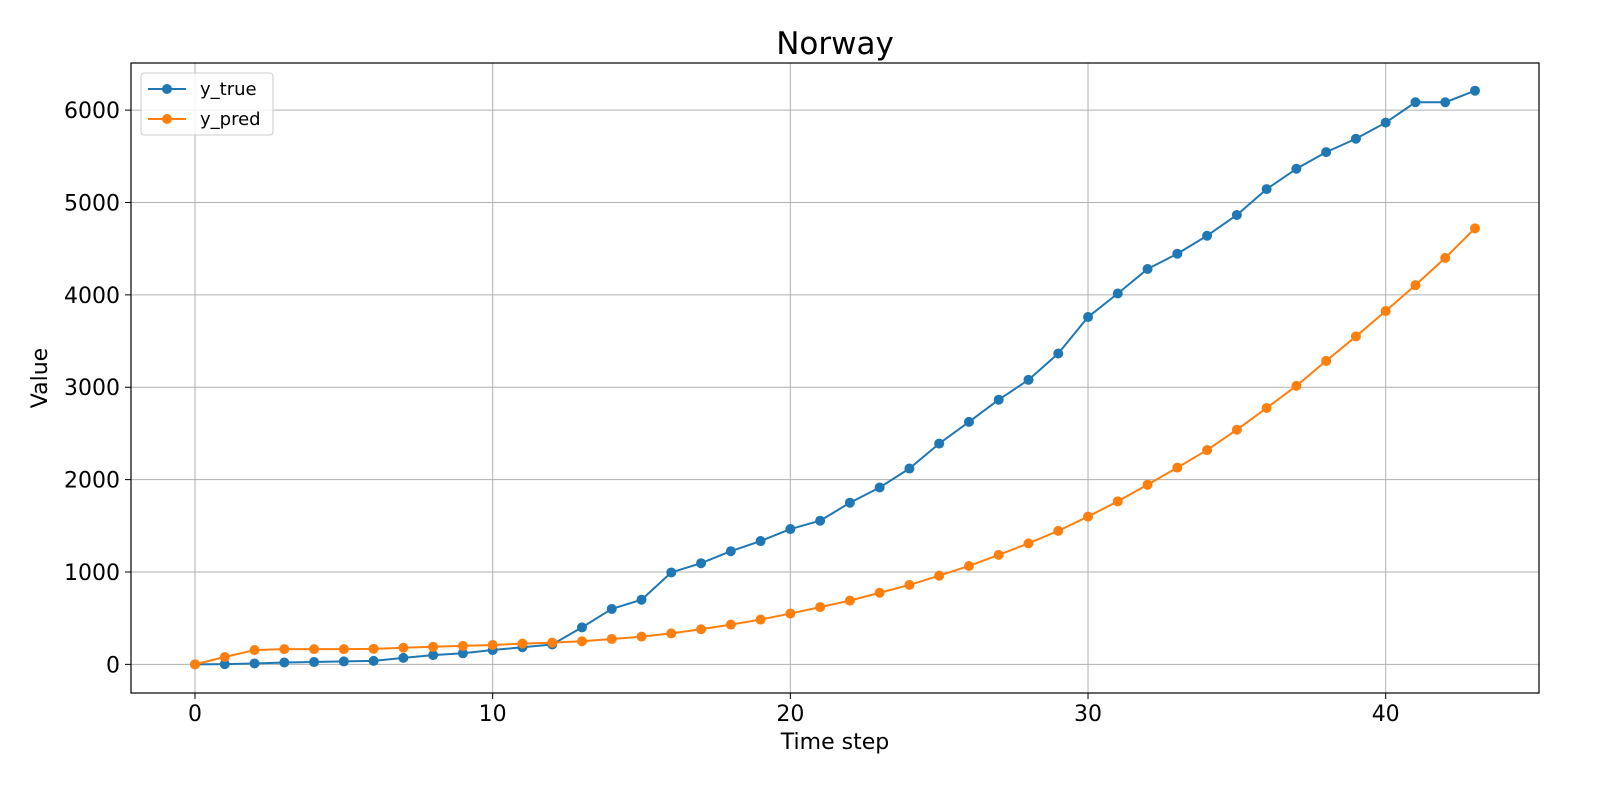  I want to click on legend-item: y_pred, so click(204, 119).